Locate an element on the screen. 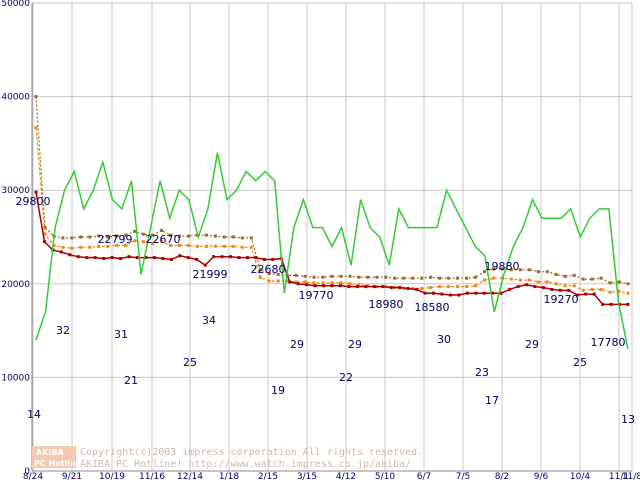  shop-count-data-label: 34 is located at coordinates (209, 320).